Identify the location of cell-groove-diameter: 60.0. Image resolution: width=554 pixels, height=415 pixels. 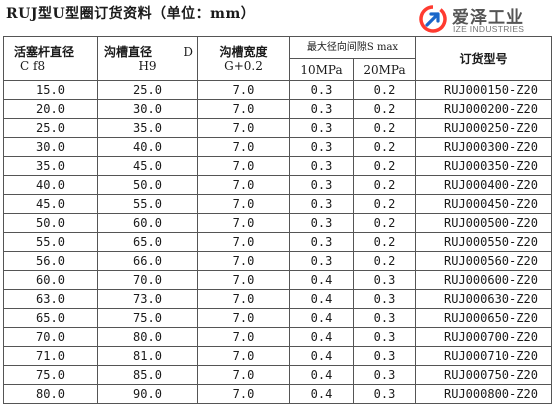
(147, 223).